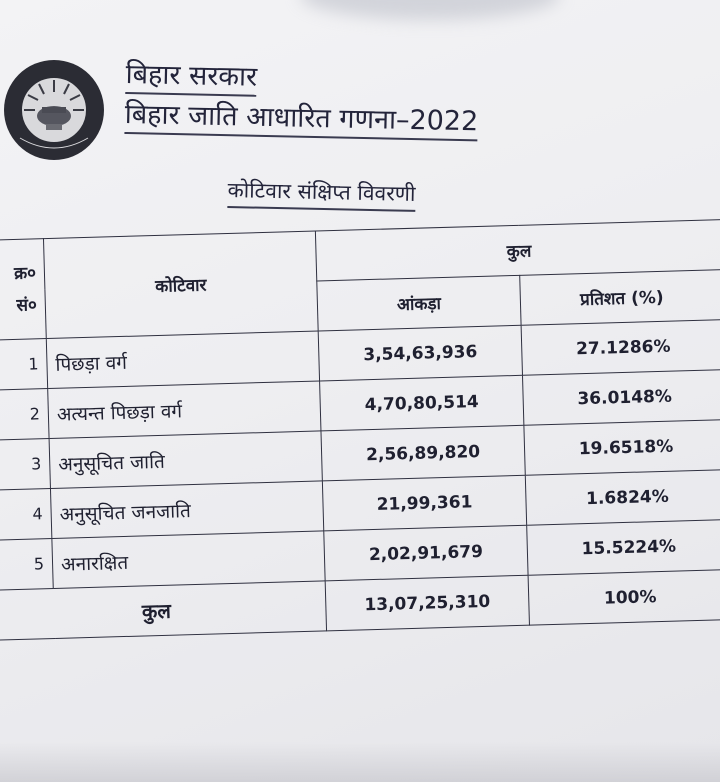 This screenshot has width=720, height=782. Describe the element at coordinates (25, 464) in the screenshot. I see `row-serial: 3` at that location.